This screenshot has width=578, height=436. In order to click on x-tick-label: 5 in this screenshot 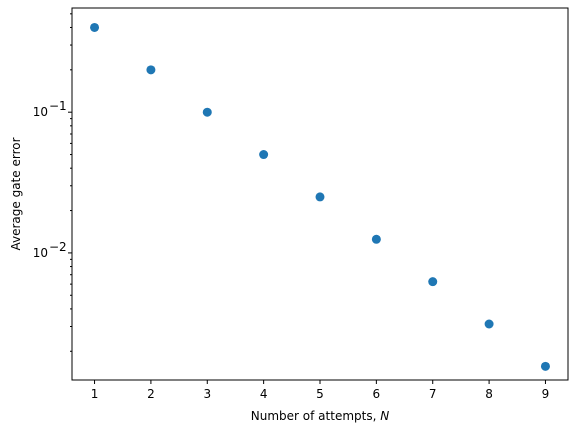, I will do `click(320, 394)`.